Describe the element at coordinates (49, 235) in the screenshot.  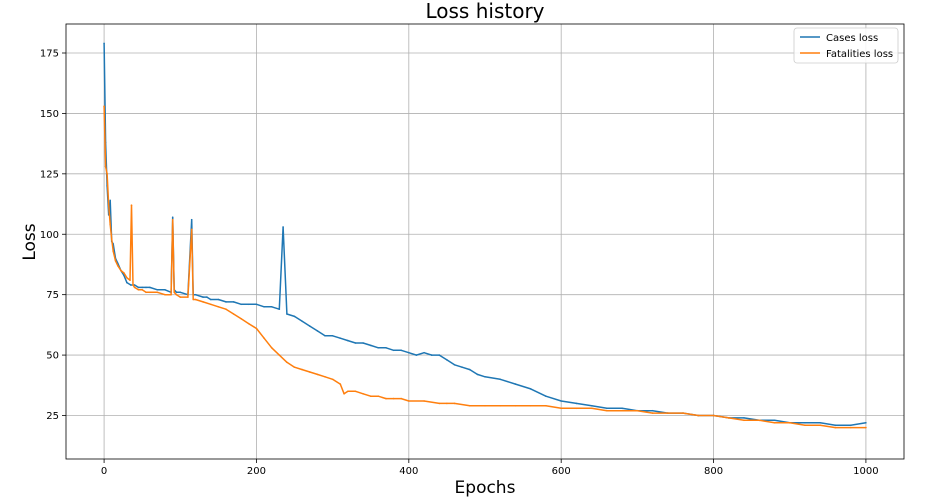
I see `y-tick-label: 100` at that location.